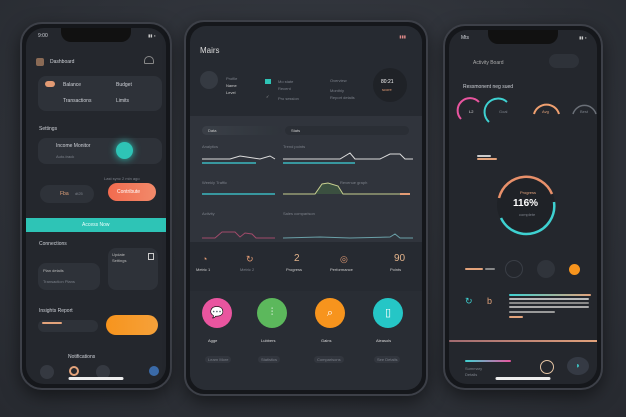 This screenshot has height=417, width=626. I want to click on lock-icon: b, so click(490, 301).